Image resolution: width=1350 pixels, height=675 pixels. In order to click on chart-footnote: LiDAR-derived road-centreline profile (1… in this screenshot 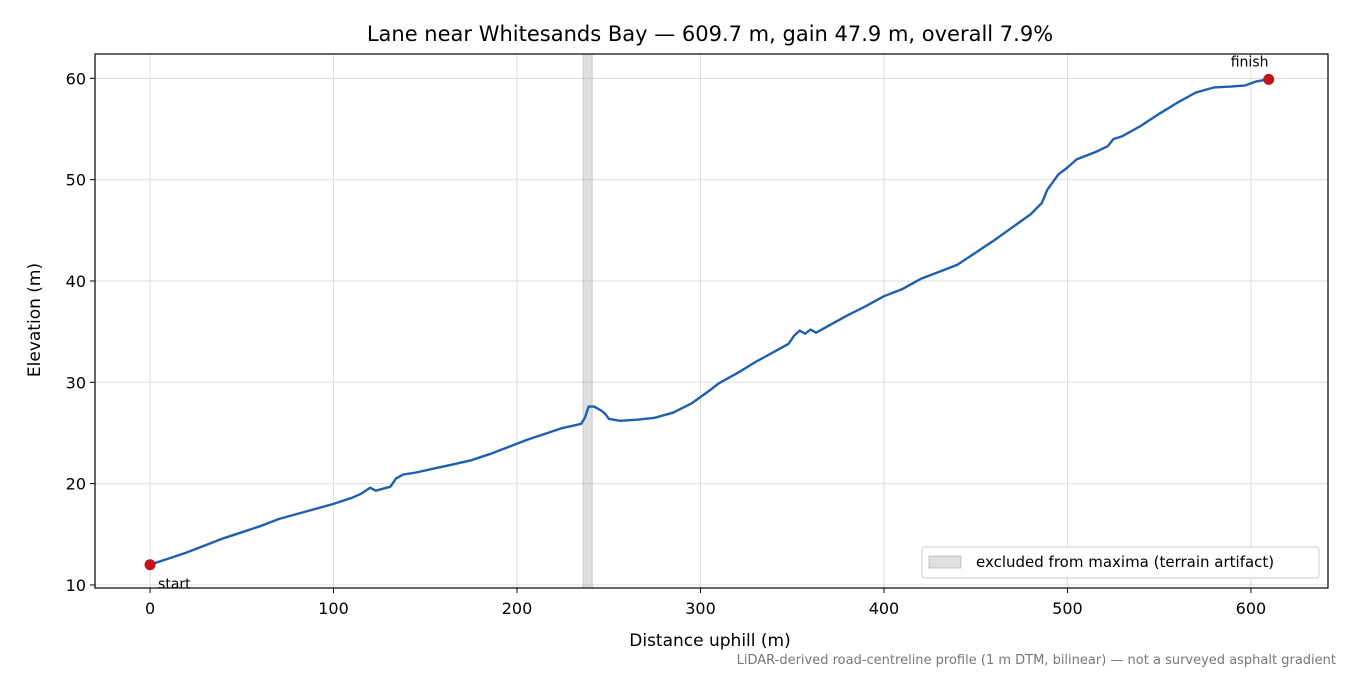, I will do `click(1036, 660)`.